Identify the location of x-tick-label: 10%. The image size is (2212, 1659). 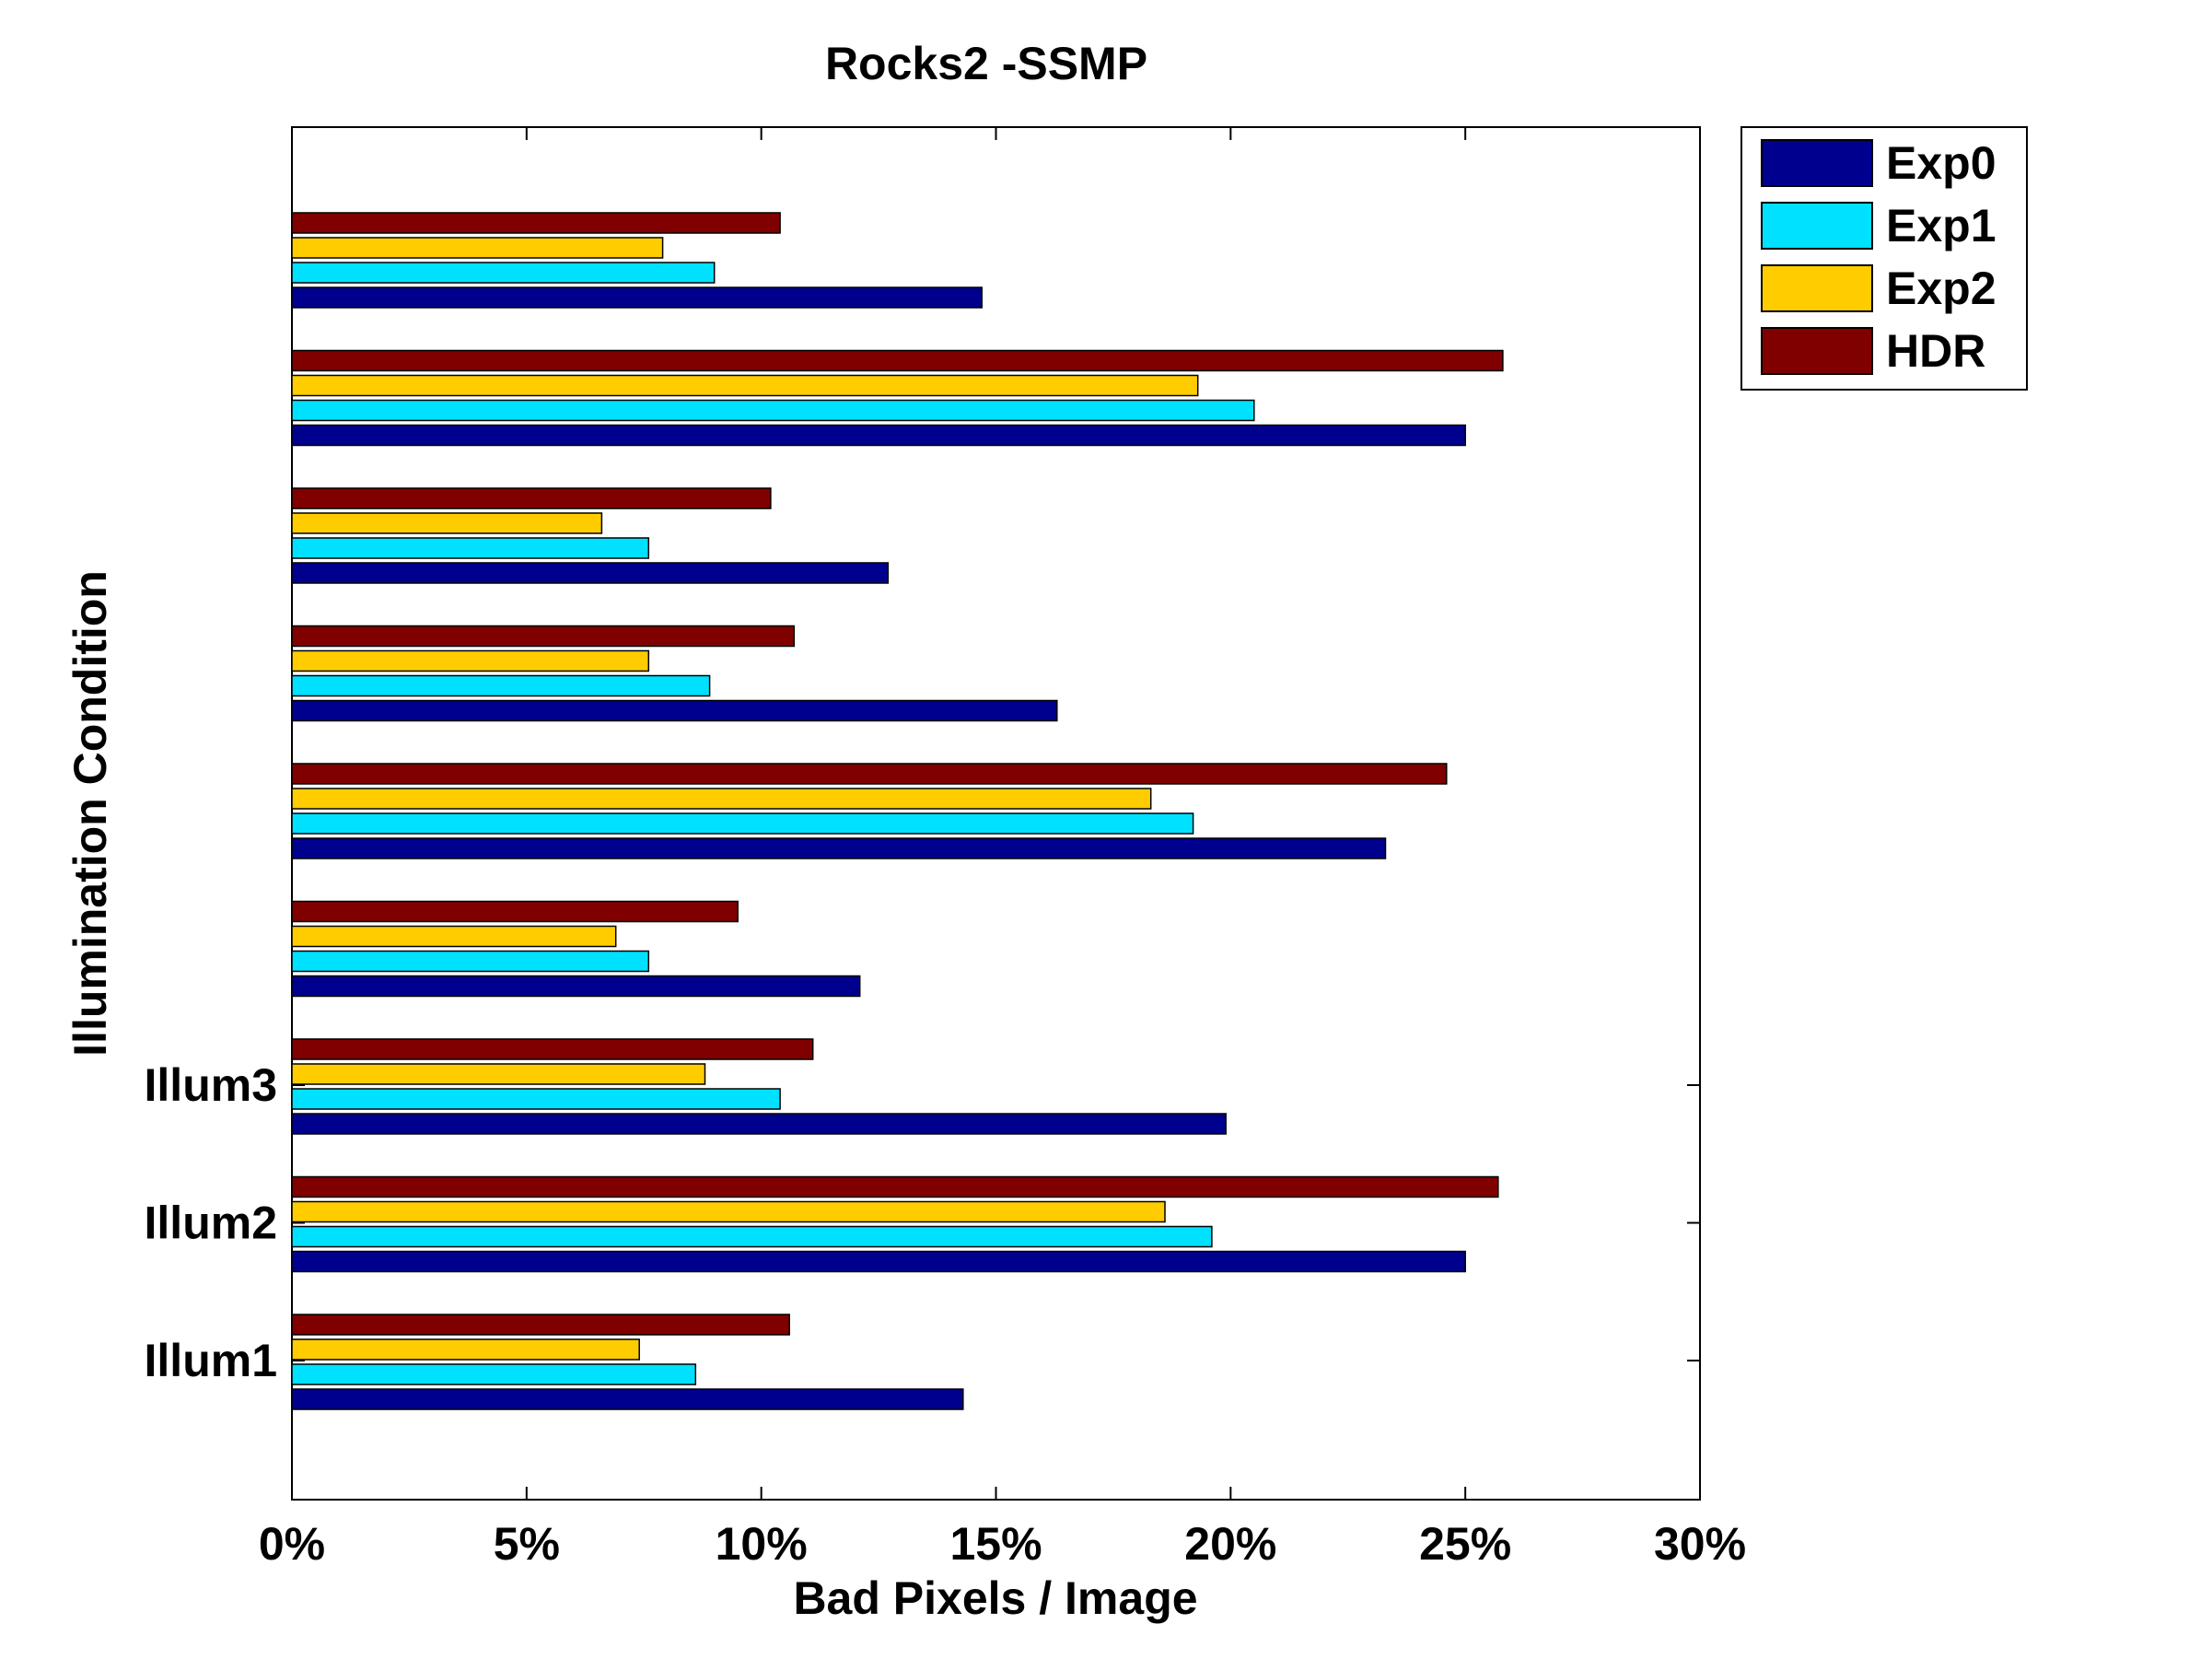
(762, 1544).